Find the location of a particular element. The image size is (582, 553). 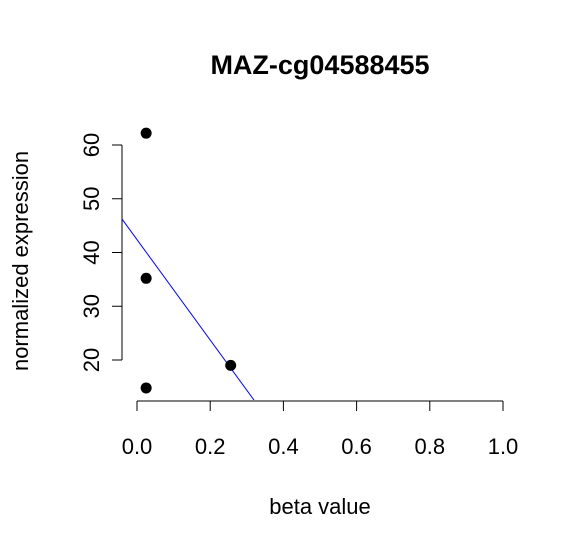

chart-title: MAZ-cg04588455 is located at coordinates (319, 65).